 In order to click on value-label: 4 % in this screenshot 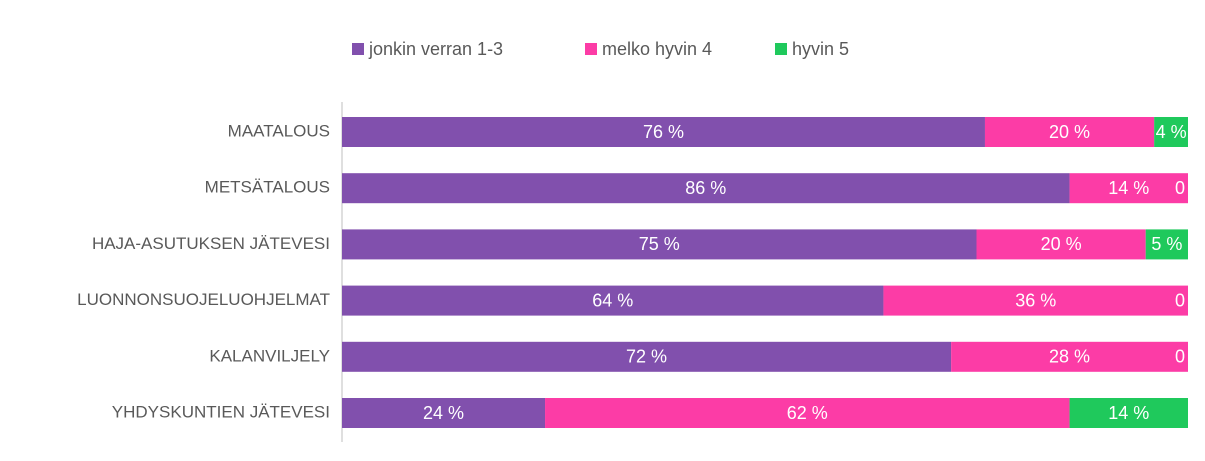, I will do `click(1171, 132)`.